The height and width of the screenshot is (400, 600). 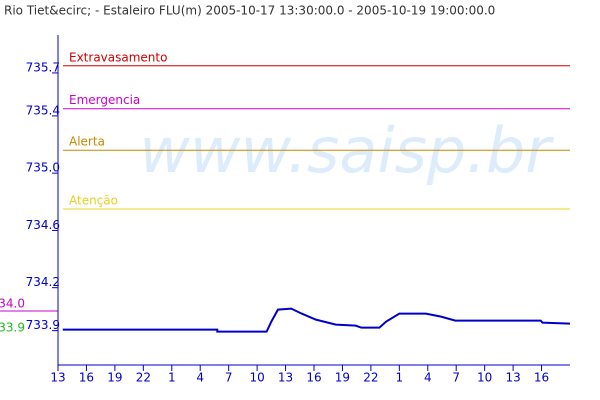 I want to click on y-tick-label: 735.0, so click(x=43, y=168).